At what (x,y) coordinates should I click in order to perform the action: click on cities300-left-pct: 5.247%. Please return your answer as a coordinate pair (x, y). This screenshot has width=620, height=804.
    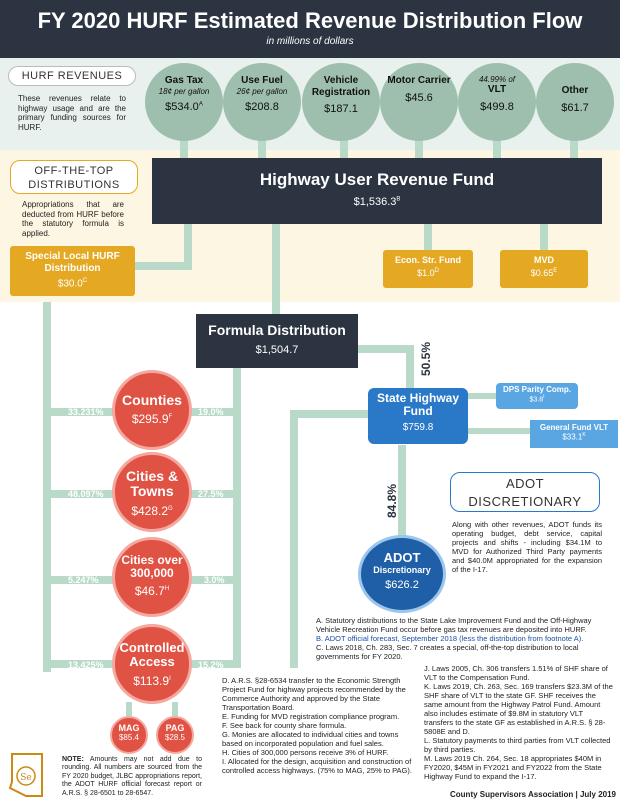
    Looking at the image, I should click on (83, 580).